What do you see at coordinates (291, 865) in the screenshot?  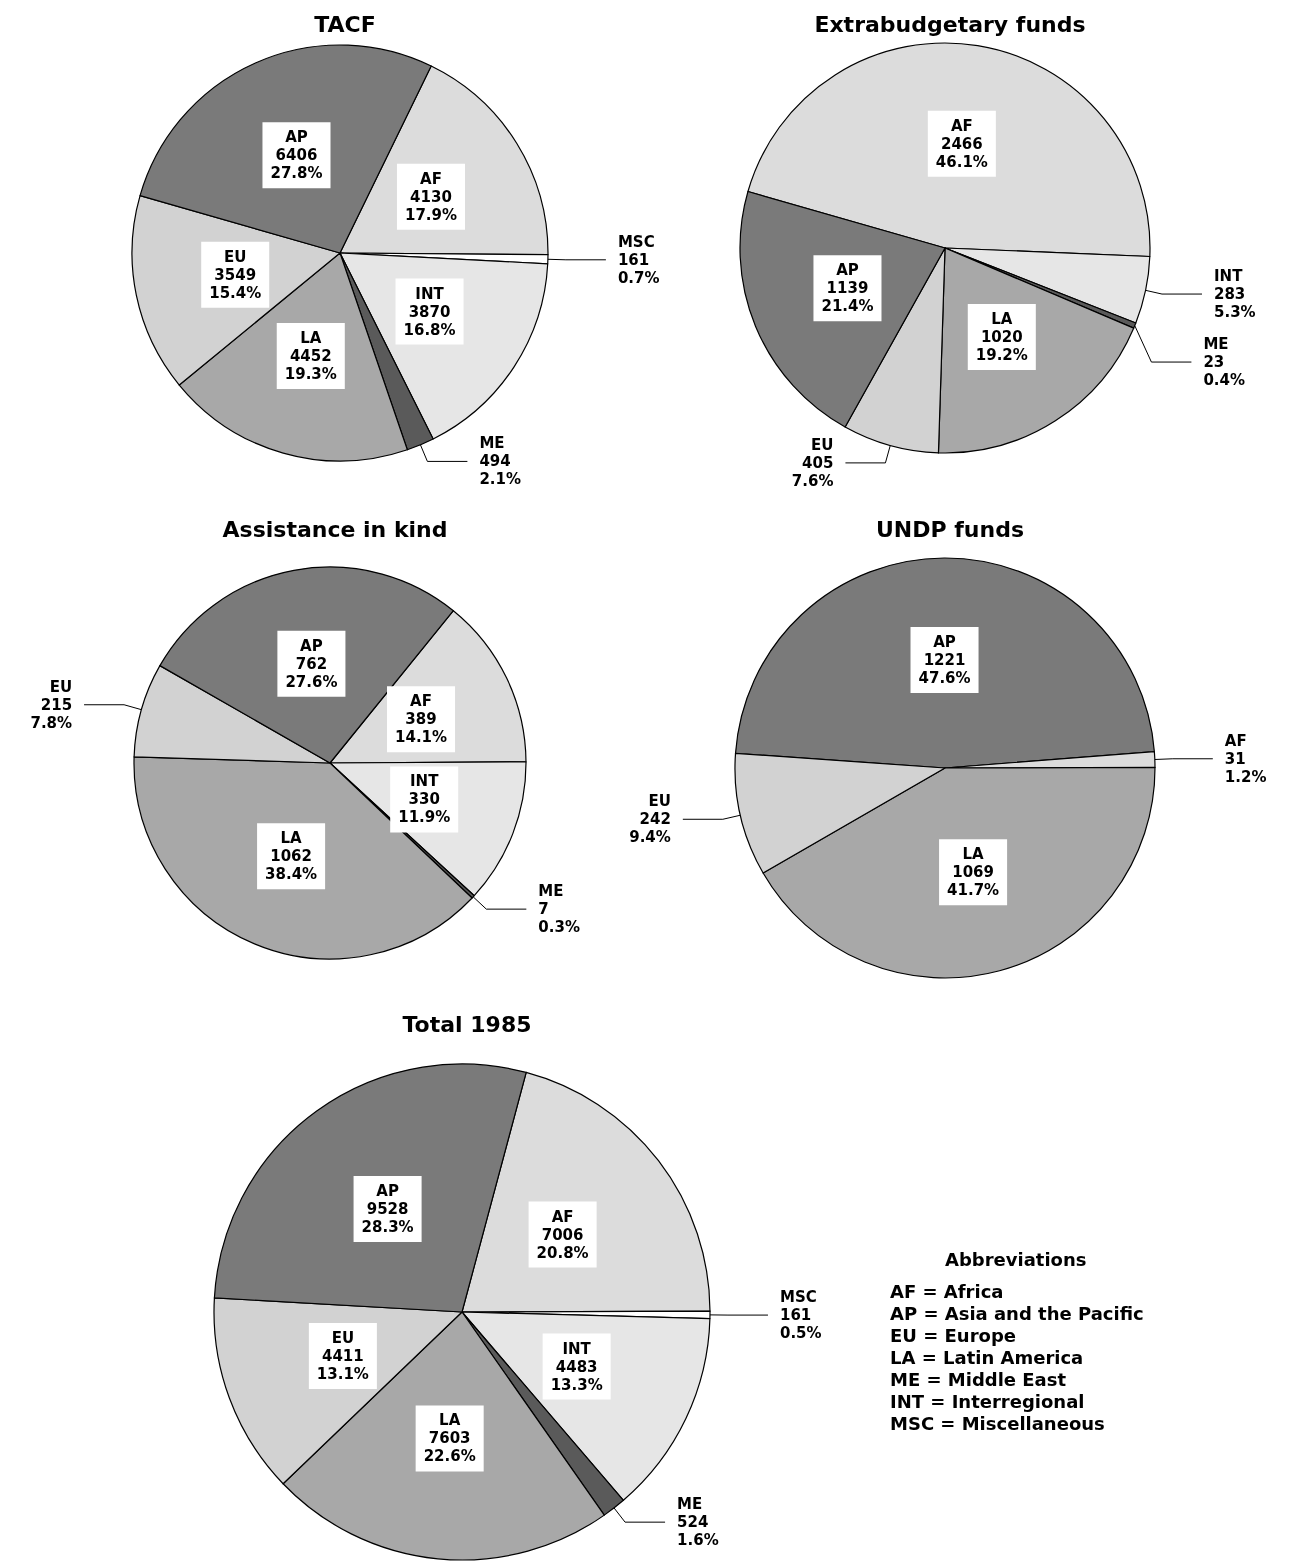 I see `data-label: 1062 38.4%` at bounding box center [291, 865].